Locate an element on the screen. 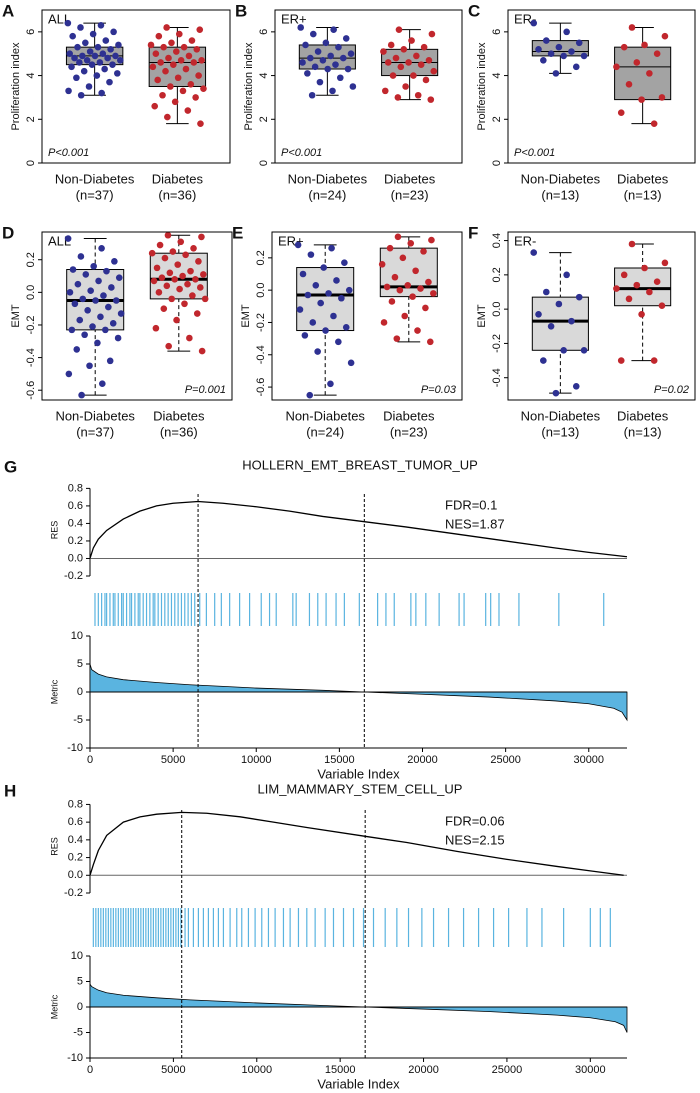  panel-letter: F is located at coordinates (473, 232).